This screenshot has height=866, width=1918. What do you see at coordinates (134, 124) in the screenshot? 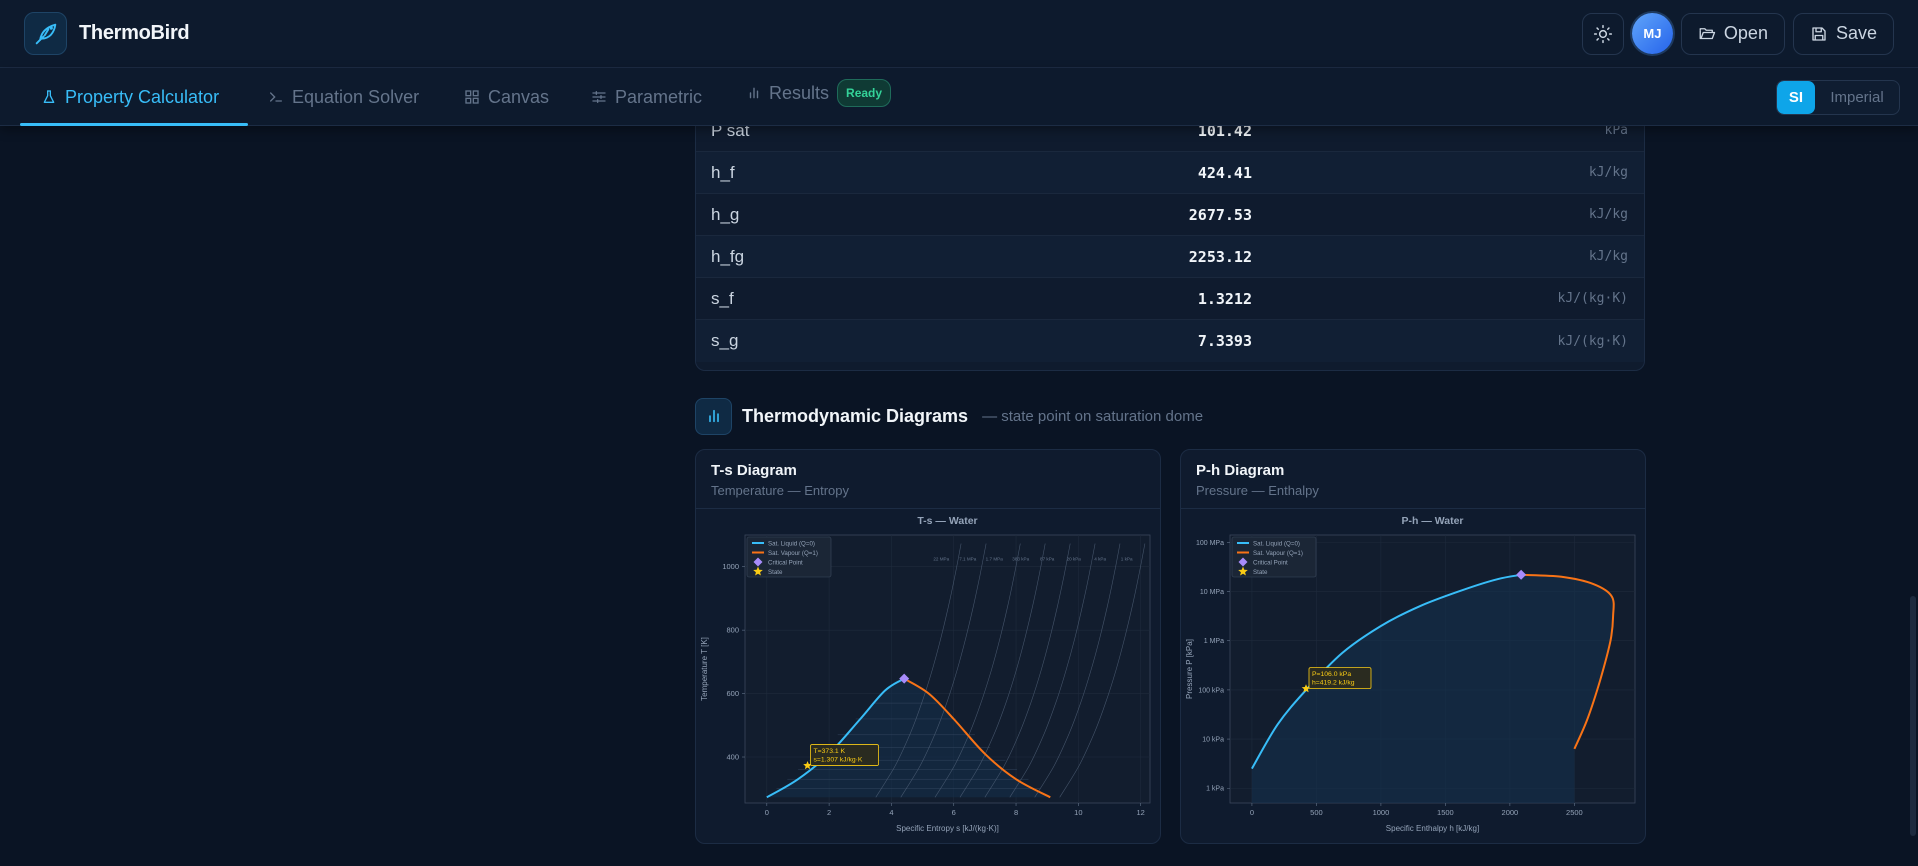
I see `active-tab-indicator` at bounding box center [134, 124].